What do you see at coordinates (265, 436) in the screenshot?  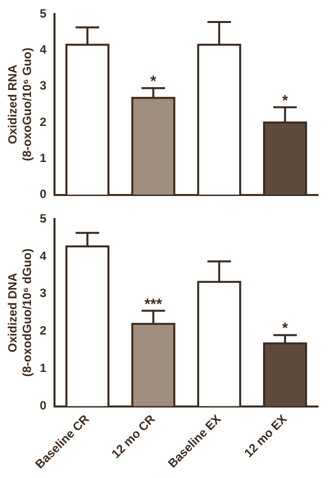 I see `x-tick-label: 12 mo EX` at bounding box center [265, 436].